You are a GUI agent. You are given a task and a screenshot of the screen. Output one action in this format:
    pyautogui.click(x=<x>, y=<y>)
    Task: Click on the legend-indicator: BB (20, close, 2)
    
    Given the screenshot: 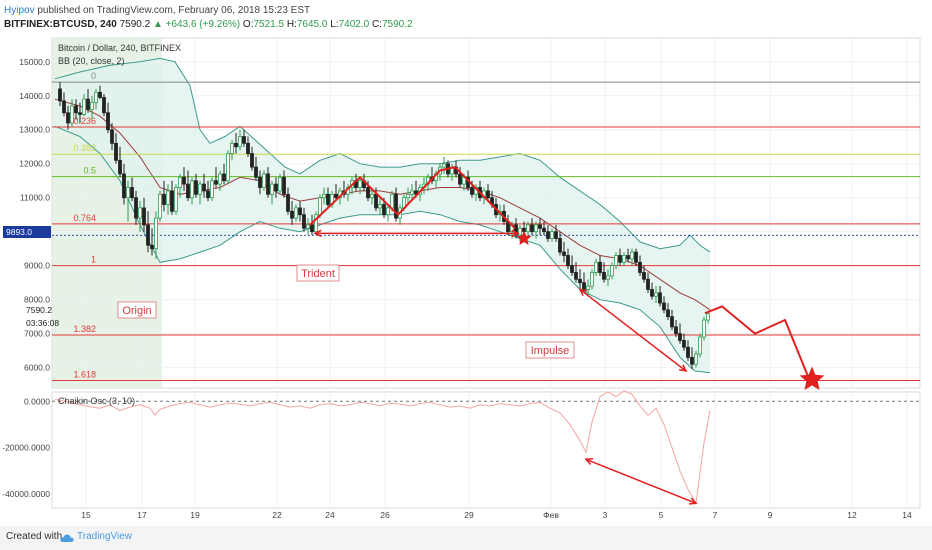 What is the action you would take?
    pyautogui.click(x=91, y=61)
    